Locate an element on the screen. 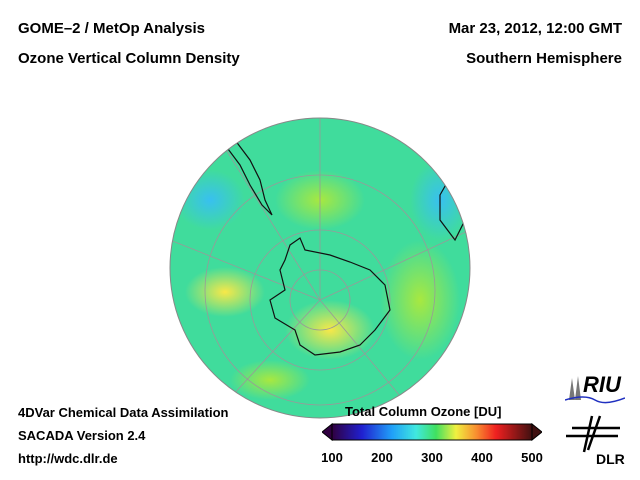  antarctica-outline is located at coordinates (330, 296).